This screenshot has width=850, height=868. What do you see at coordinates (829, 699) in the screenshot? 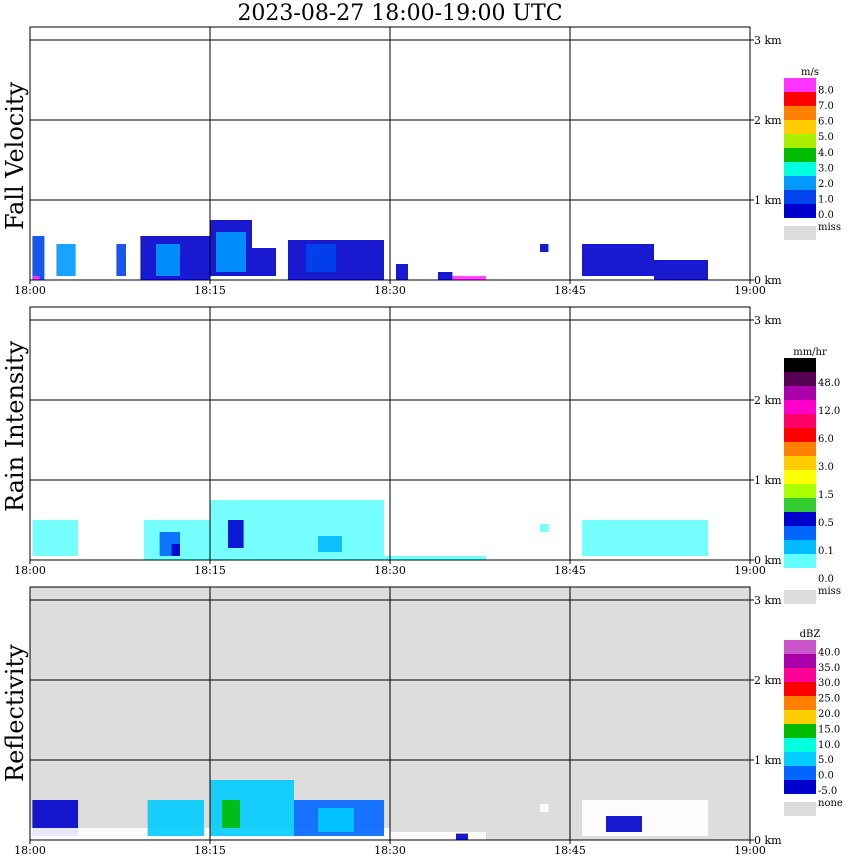
I see `colorbar-label: 25.0` at bounding box center [829, 699].